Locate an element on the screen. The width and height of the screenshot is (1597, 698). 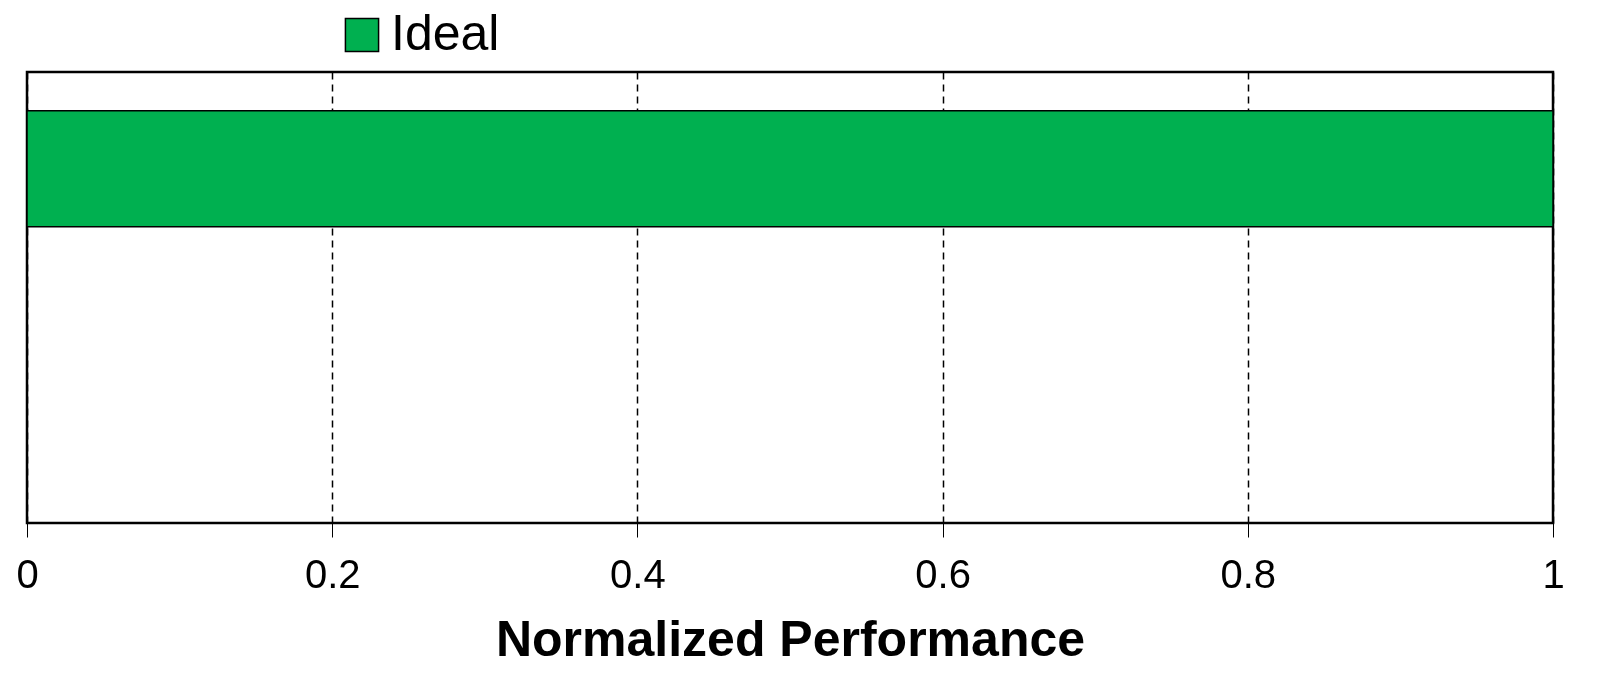
x-tick-label: 0.2 is located at coordinates (332, 573).